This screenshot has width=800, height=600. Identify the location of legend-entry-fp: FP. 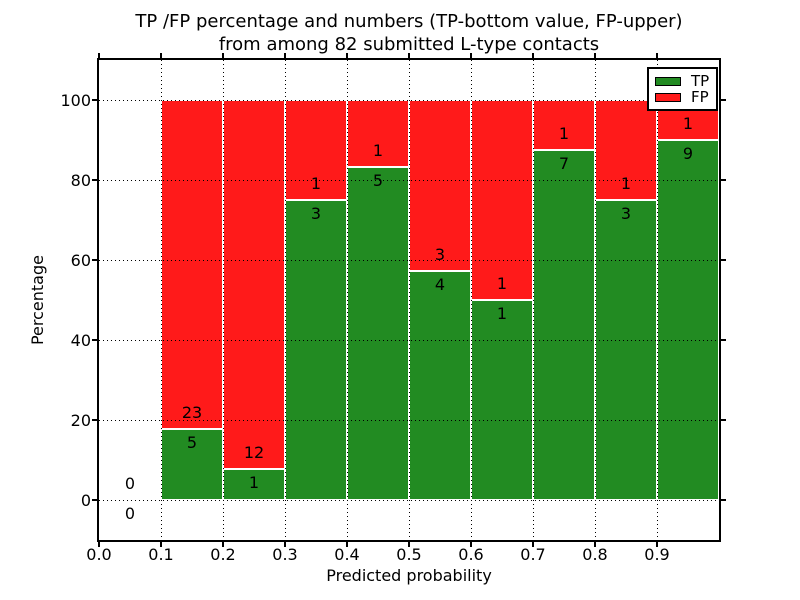
(682, 97).